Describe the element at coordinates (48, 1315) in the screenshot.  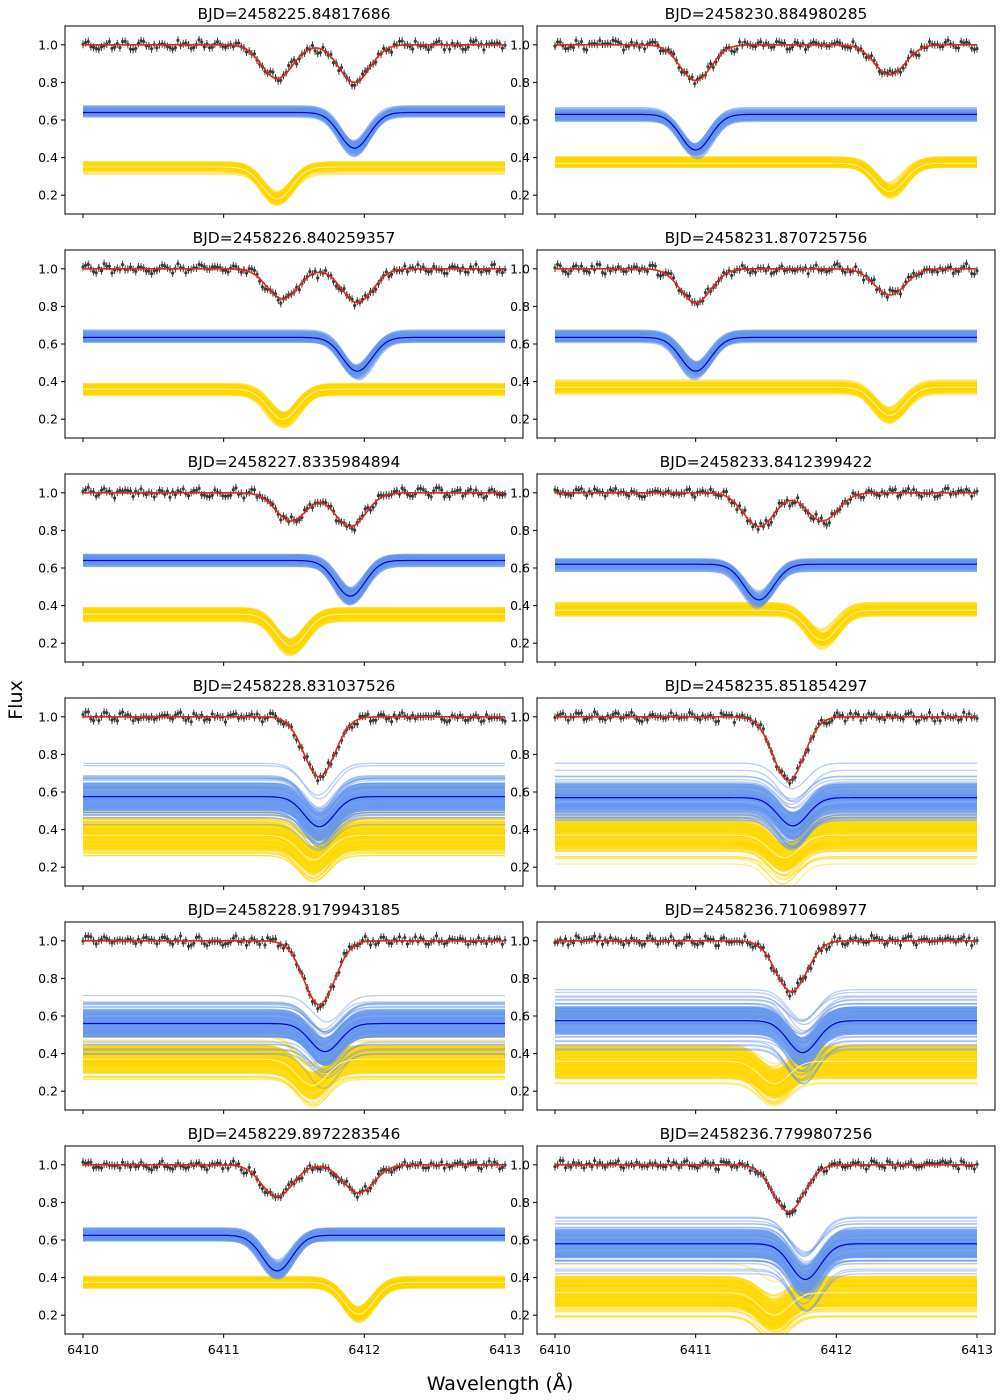
I see `y-tick-label: 0.2` at that location.